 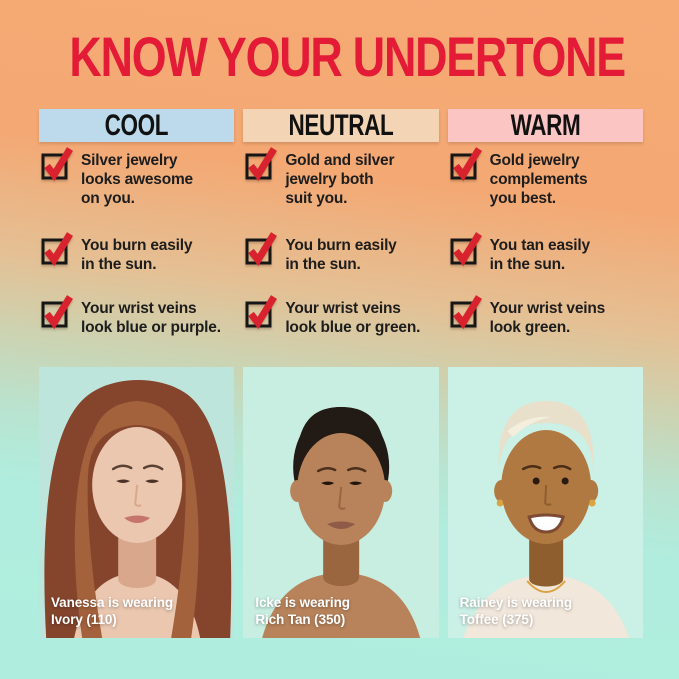 I want to click on checklist-item-text: Your wrist veins look green., so click(x=547, y=318).